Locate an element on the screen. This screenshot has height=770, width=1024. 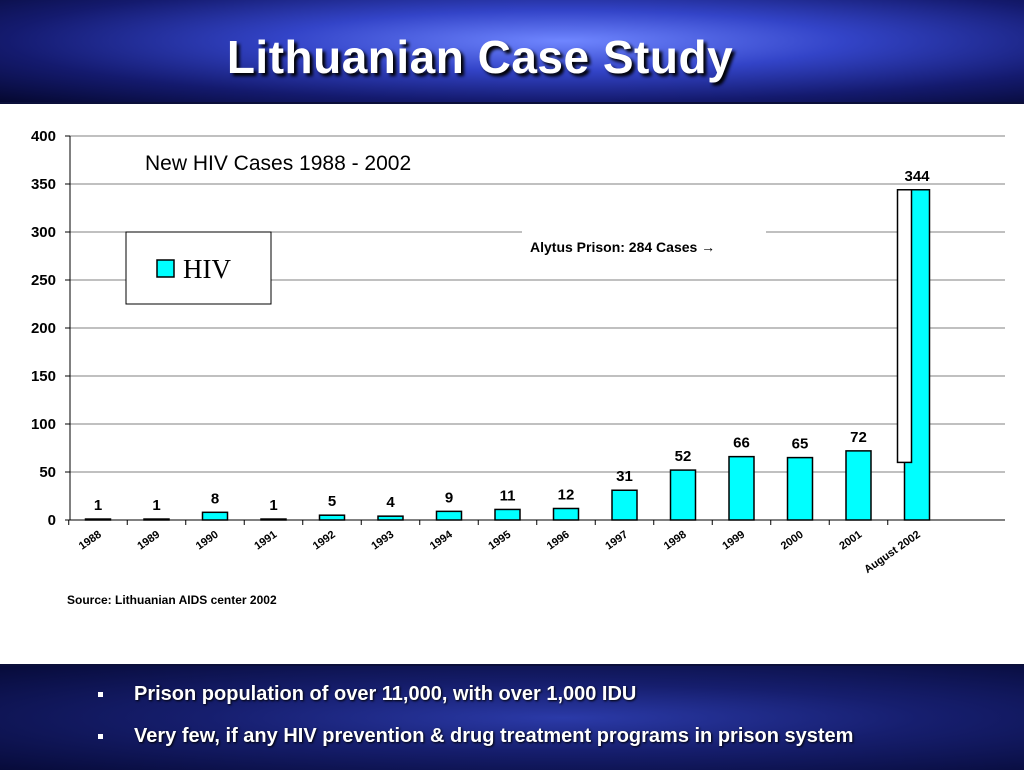
slide-title: Lithuanian Case Study is located at coordinates (480, 57).